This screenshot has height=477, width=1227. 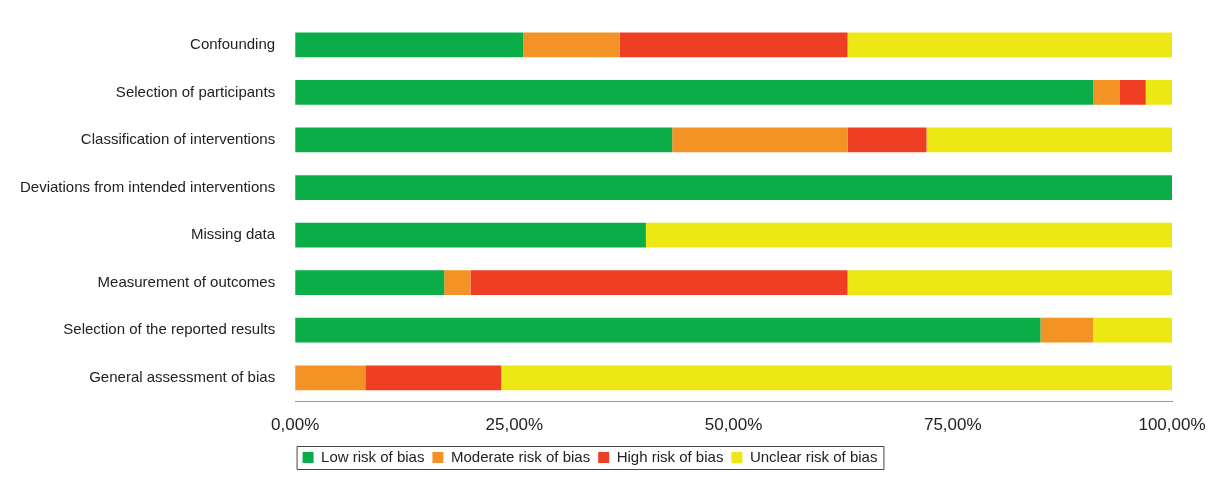 What do you see at coordinates (733, 425) in the screenshot?
I see `x-tick-label: 50,00%` at bounding box center [733, 425].